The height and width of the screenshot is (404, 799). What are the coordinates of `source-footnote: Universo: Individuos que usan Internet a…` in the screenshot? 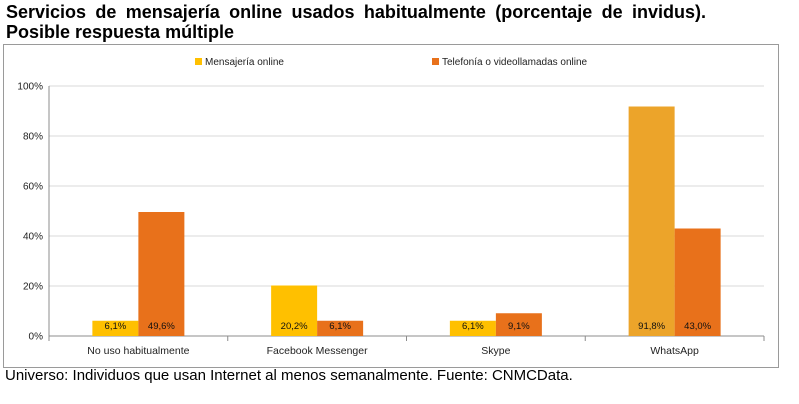 It's located at (289, 375).